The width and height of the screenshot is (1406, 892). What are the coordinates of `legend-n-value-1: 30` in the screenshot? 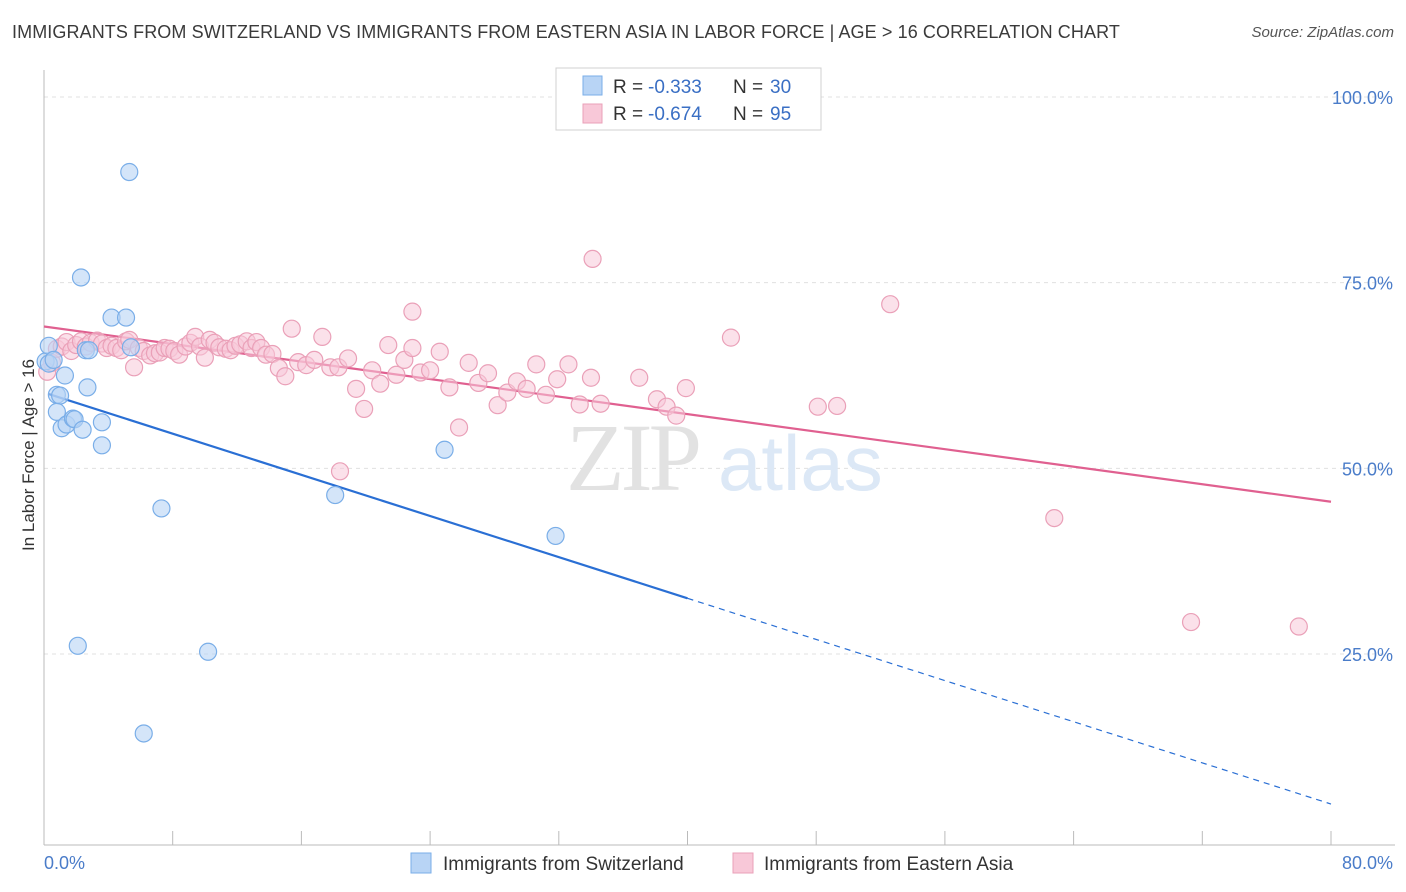 It's located at (780, 87).